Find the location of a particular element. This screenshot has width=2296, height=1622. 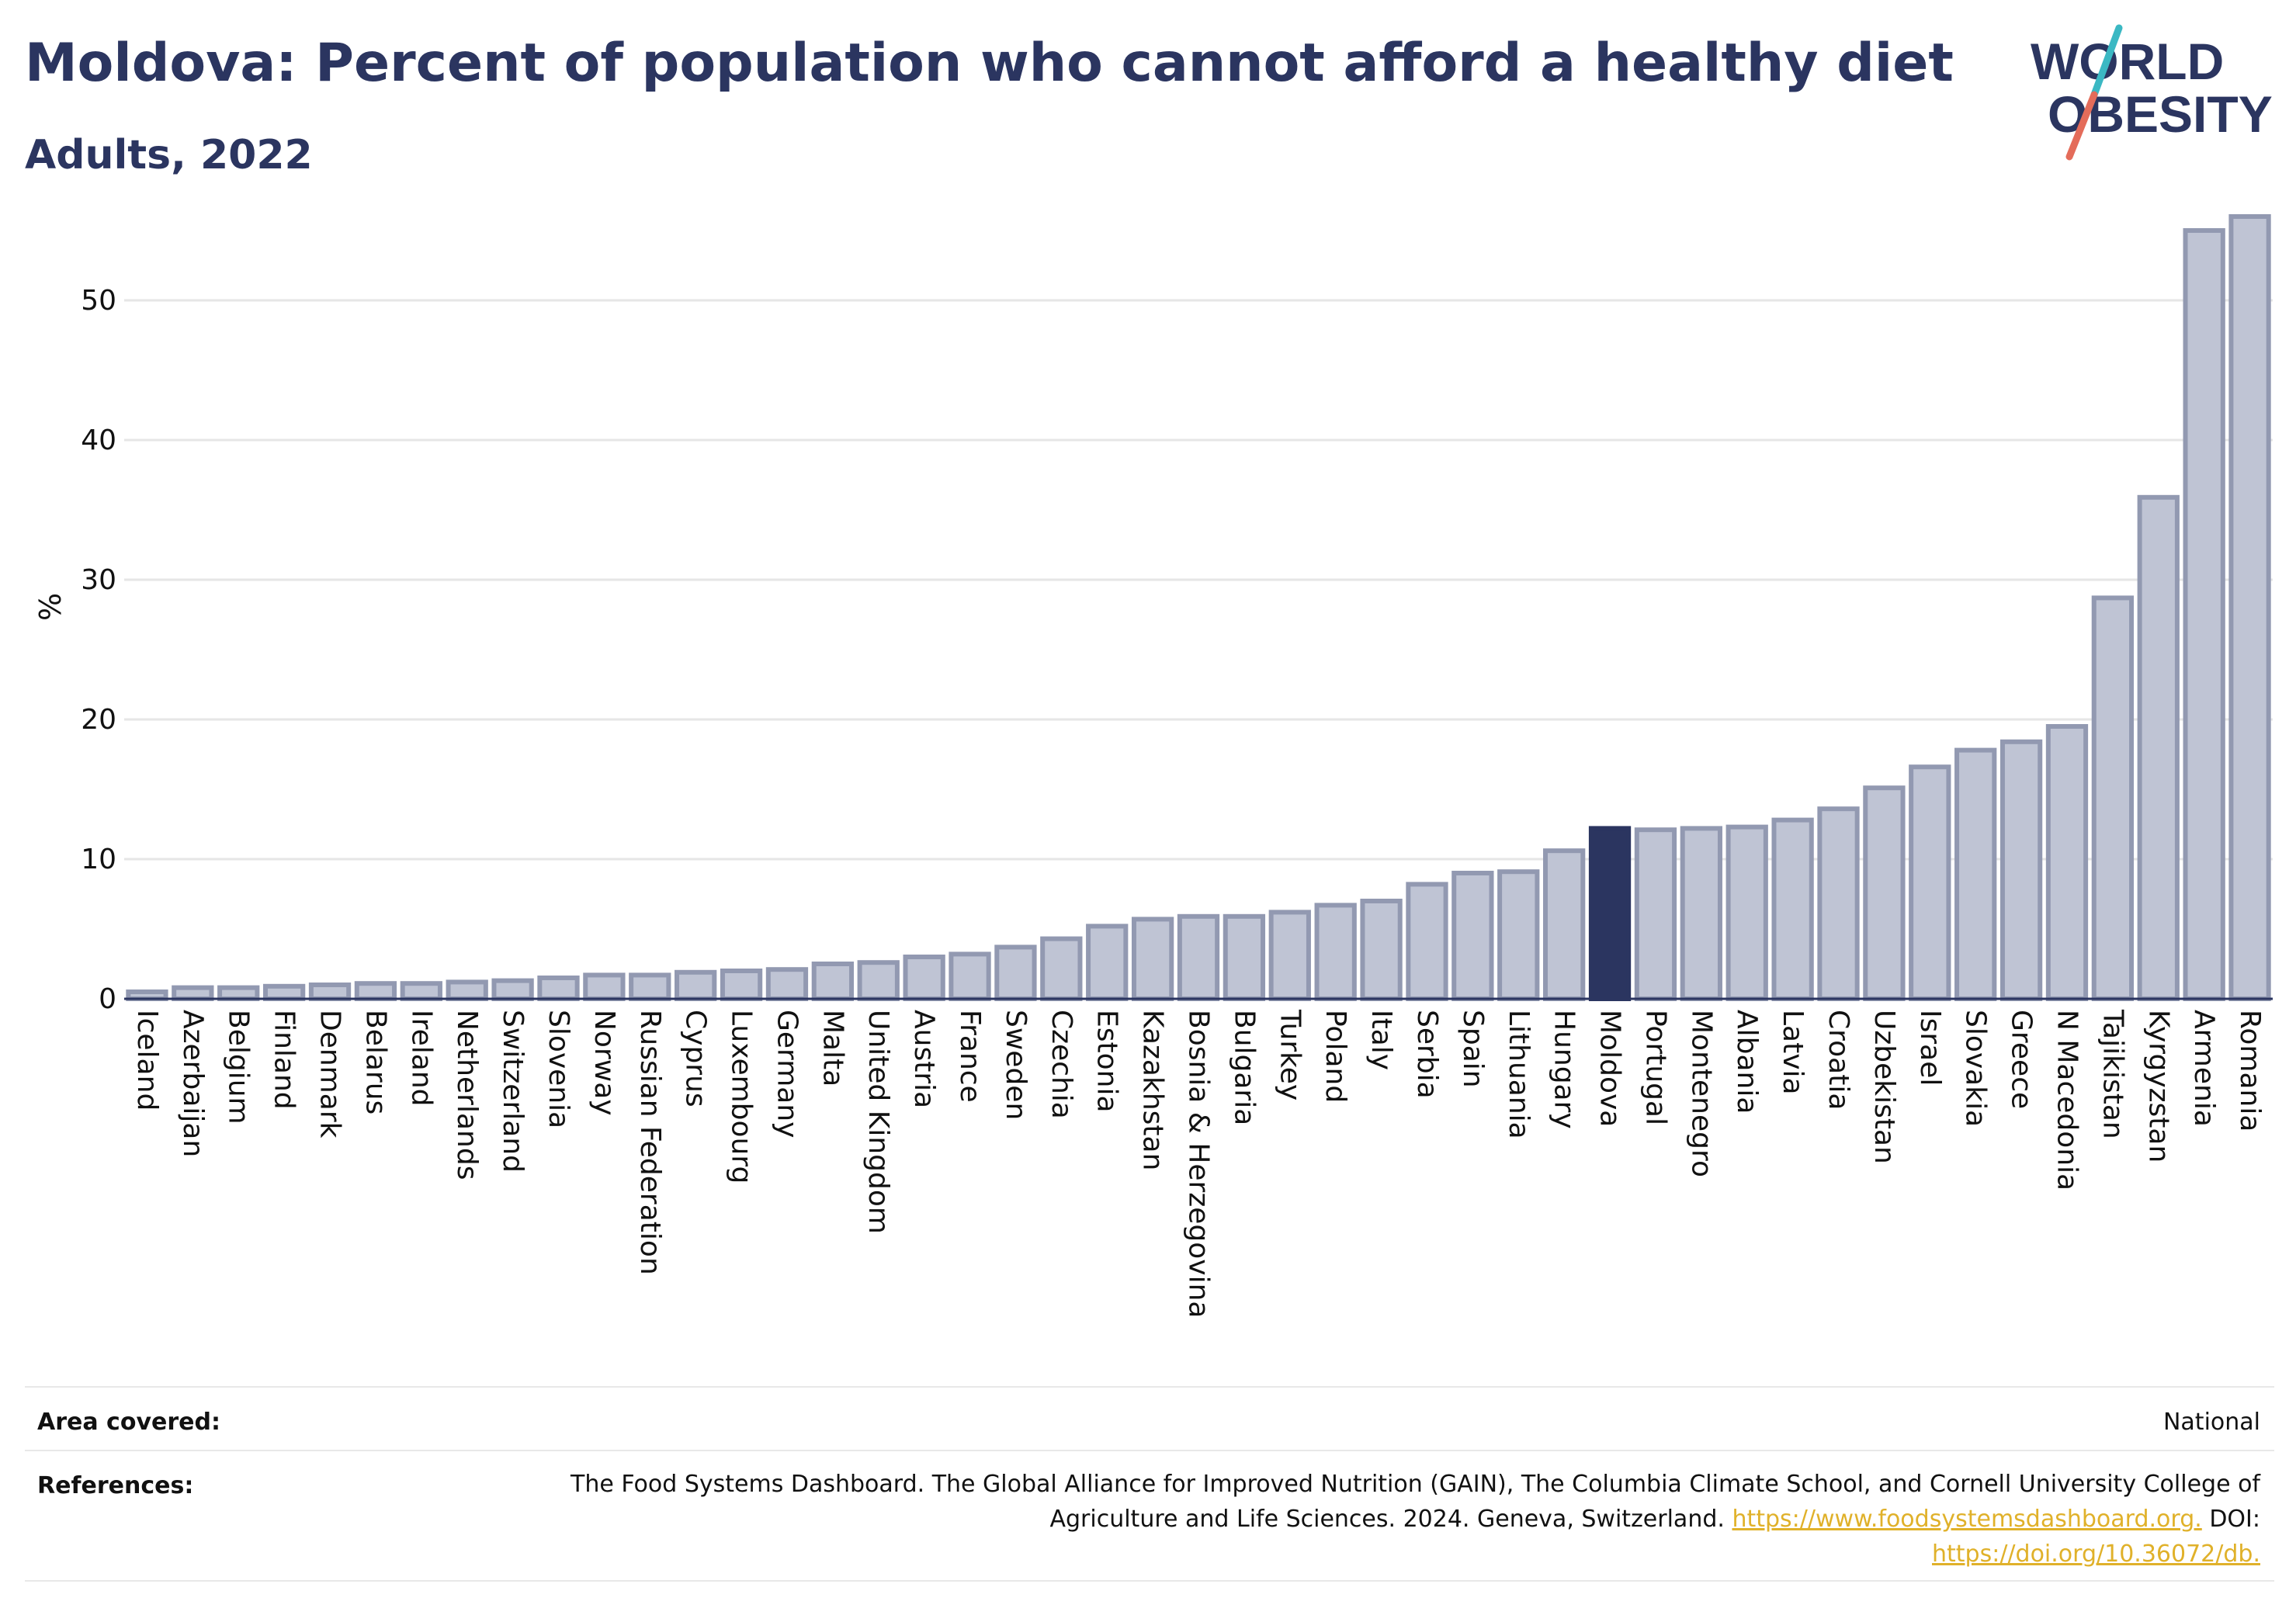

x-tick-label: N Macedonia is located at coordinates (2067, 1100).